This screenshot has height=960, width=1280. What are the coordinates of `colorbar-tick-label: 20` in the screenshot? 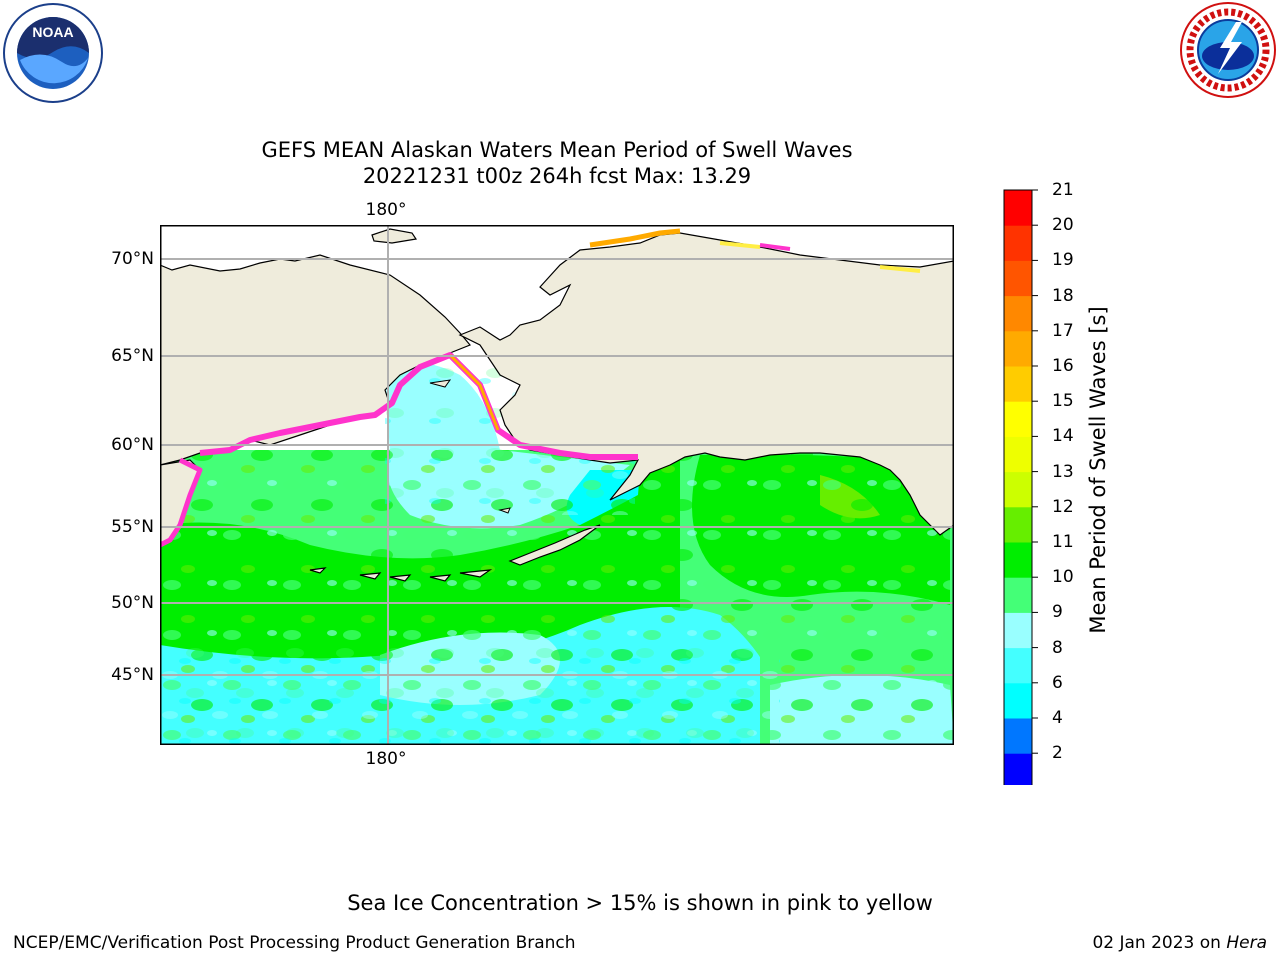 It's located at (1063, 225).